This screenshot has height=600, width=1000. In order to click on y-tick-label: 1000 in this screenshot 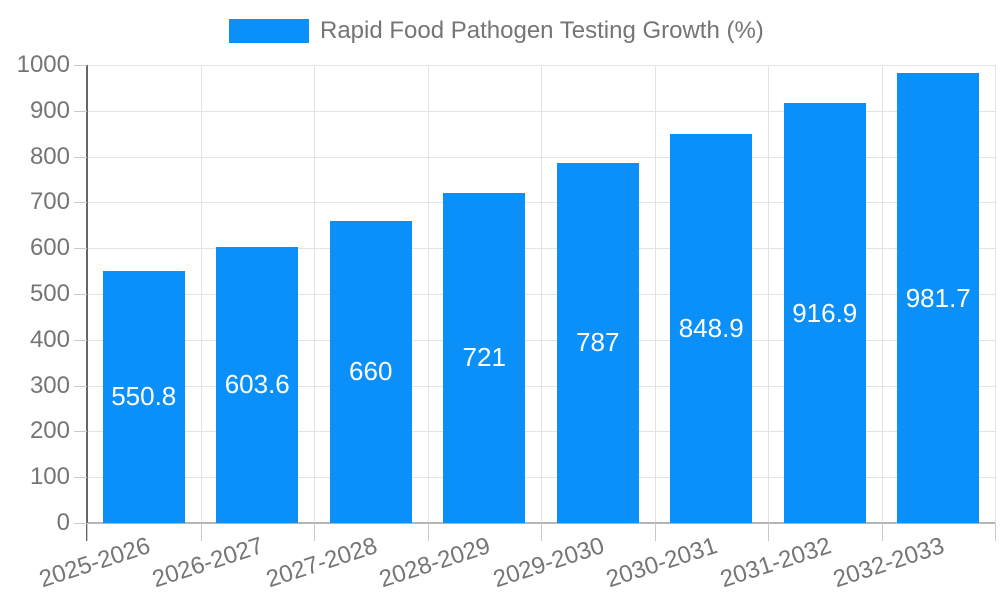, I will do `click(43, 64)`.